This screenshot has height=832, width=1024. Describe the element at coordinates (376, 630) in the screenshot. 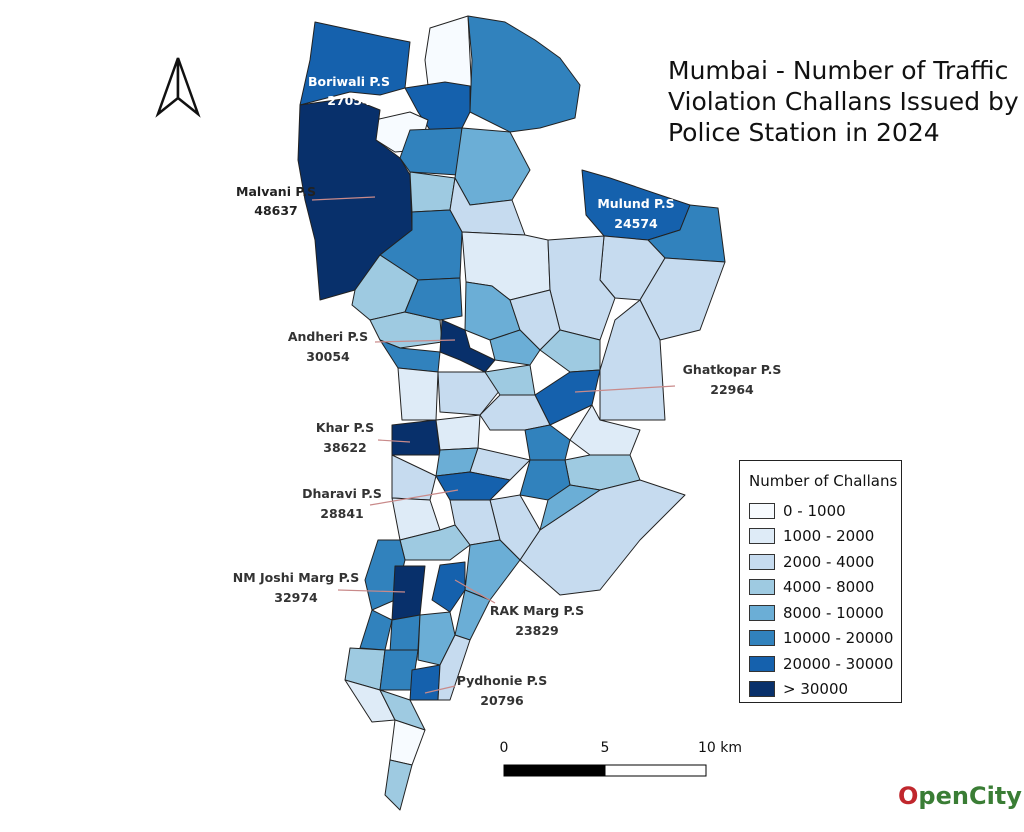

I see `region-tardeo` at that location.